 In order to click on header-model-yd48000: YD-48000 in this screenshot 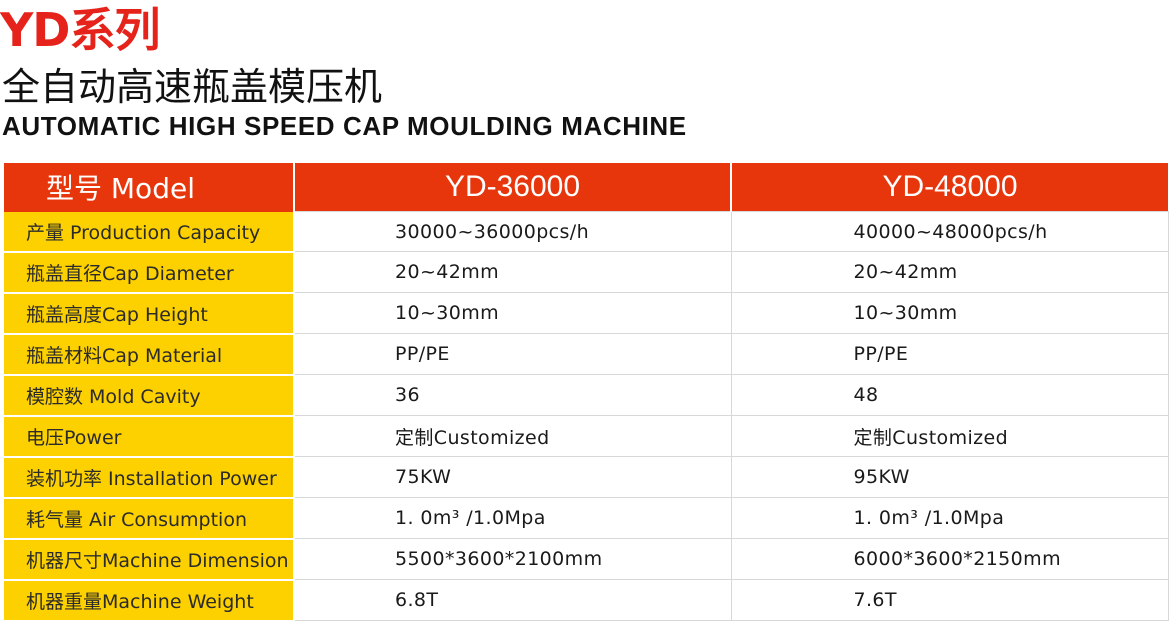, I will do `click(949, 187)`.